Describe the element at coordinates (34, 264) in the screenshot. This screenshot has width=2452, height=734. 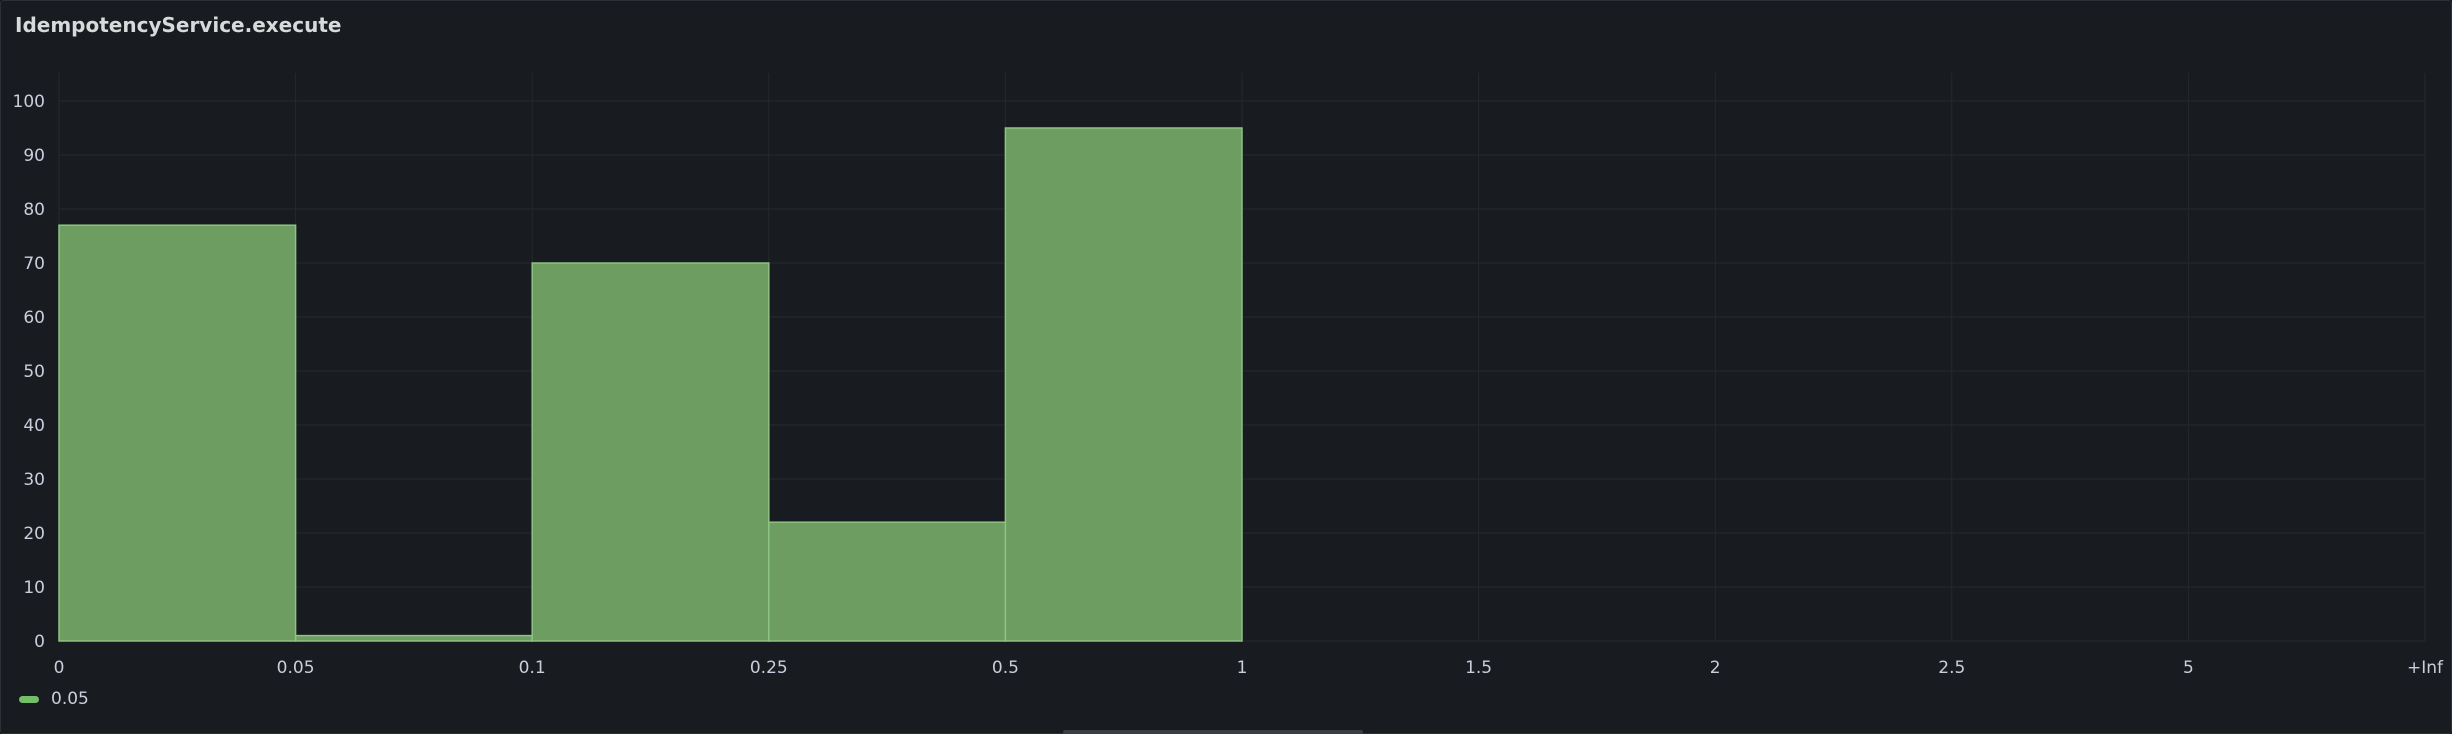
I see `y-tick-label: 70` at that location.